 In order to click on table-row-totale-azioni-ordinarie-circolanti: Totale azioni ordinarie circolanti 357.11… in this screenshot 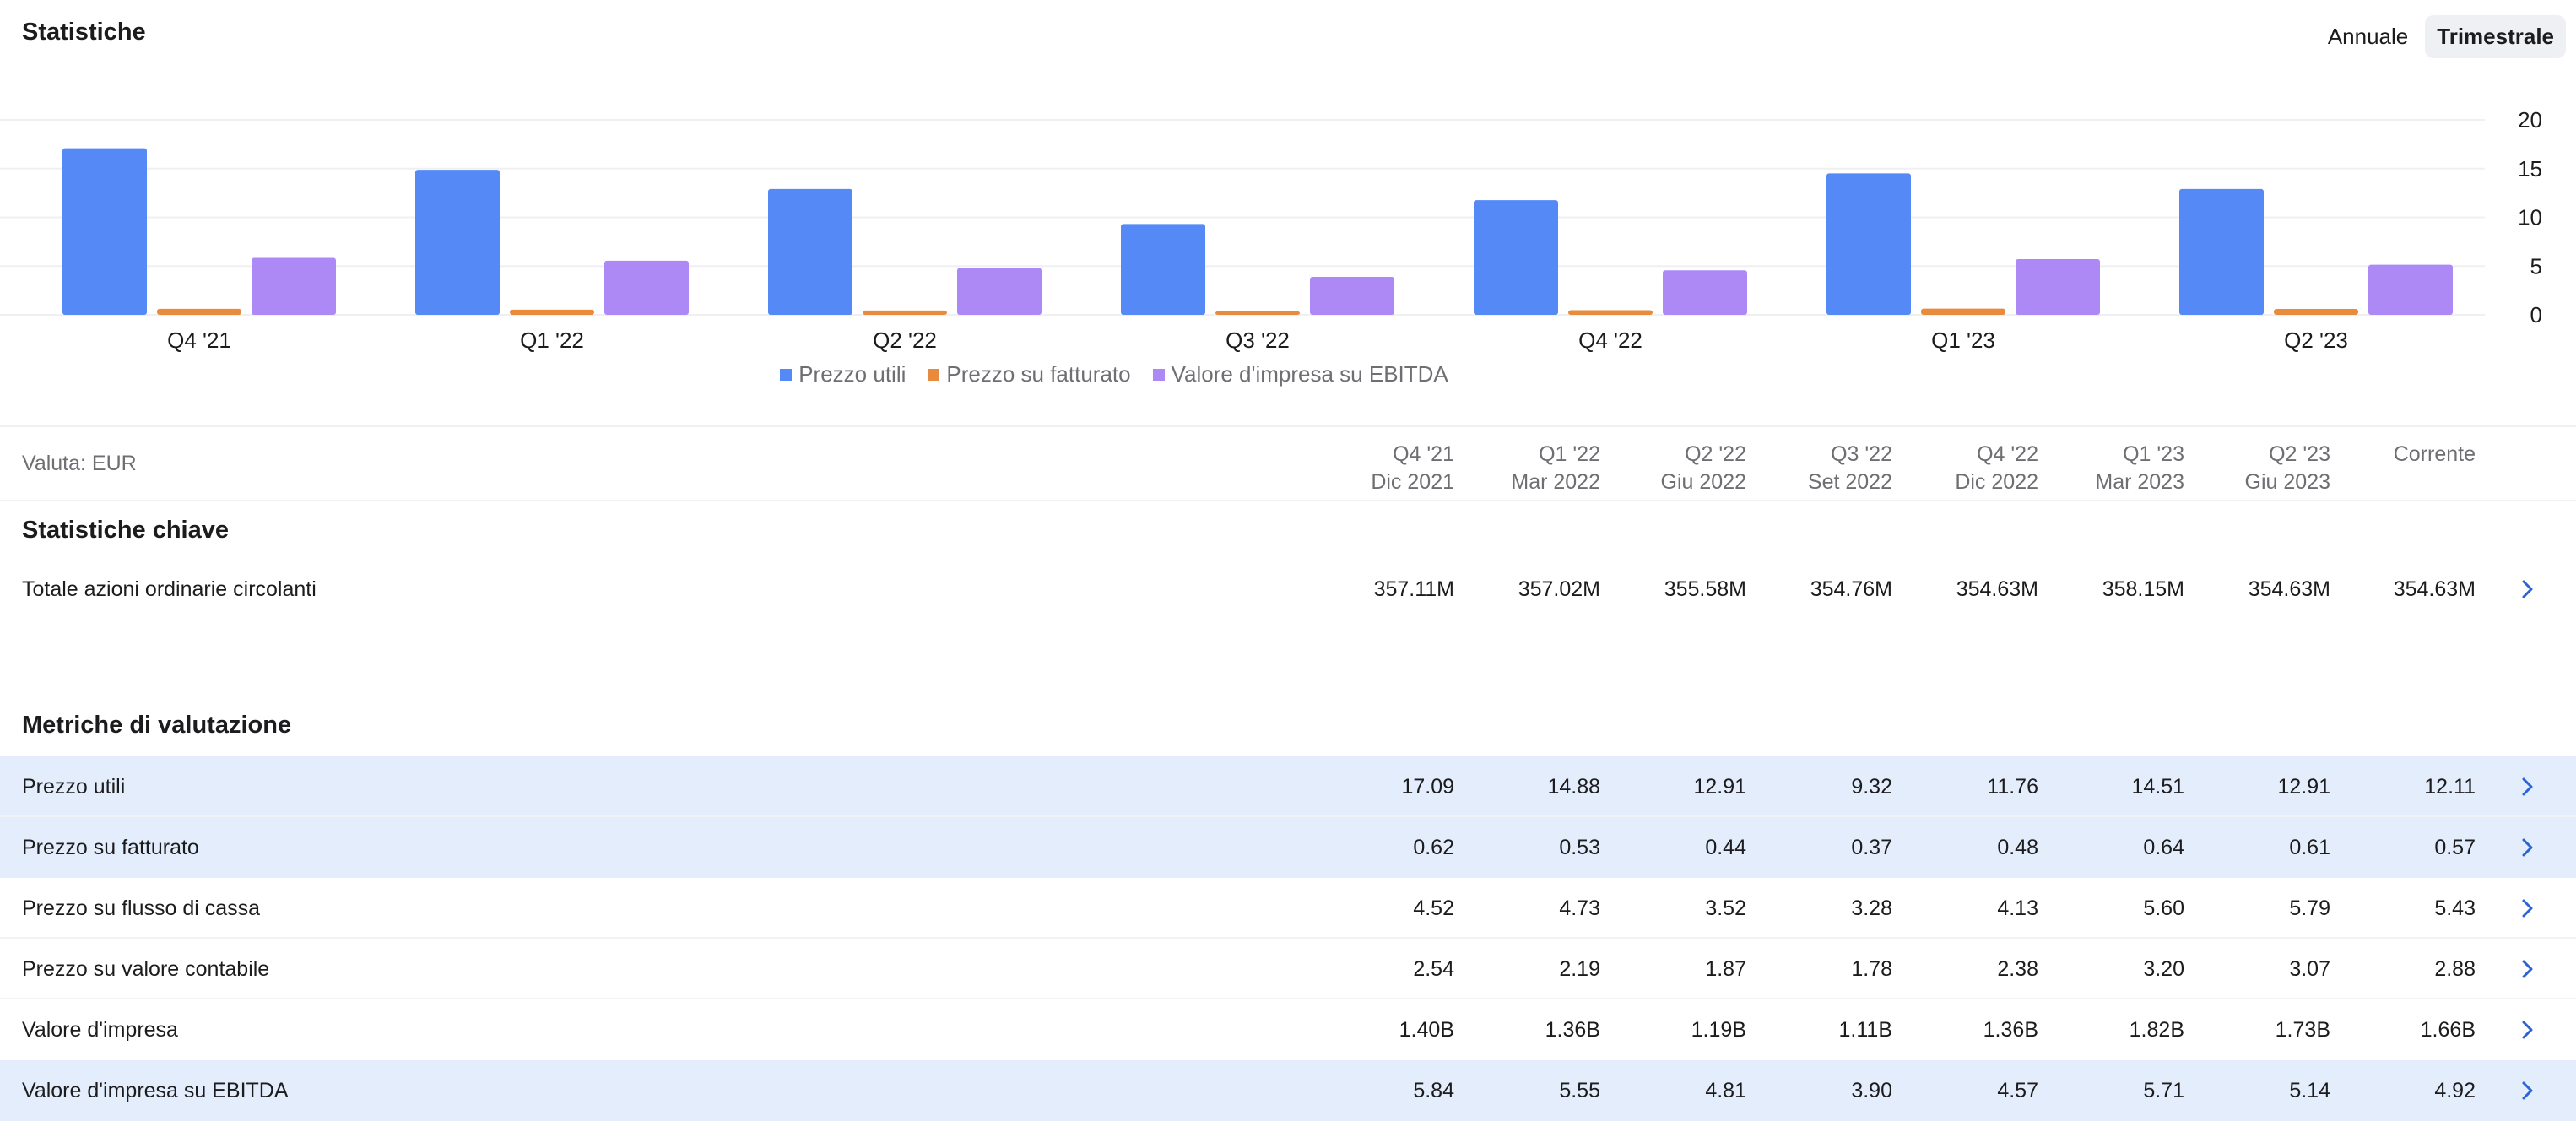, I will do `click(1288, 589)`.